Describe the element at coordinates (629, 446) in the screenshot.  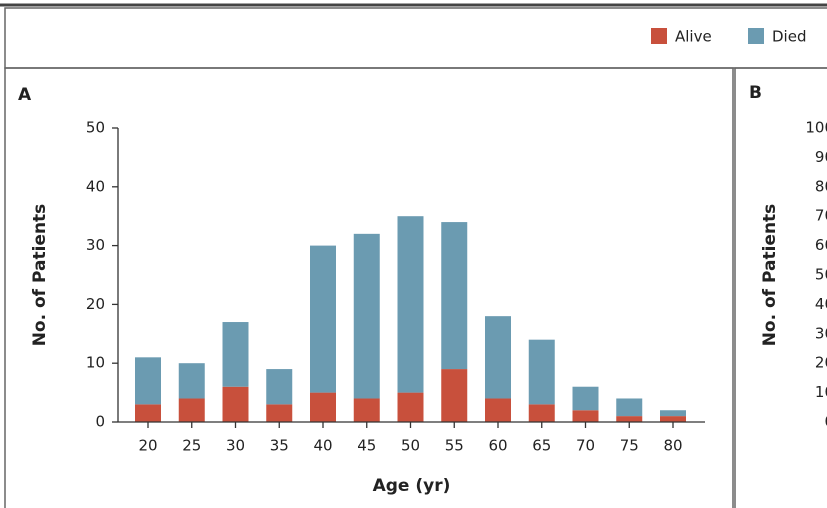
I see `x-tick-label: 75` at that location.